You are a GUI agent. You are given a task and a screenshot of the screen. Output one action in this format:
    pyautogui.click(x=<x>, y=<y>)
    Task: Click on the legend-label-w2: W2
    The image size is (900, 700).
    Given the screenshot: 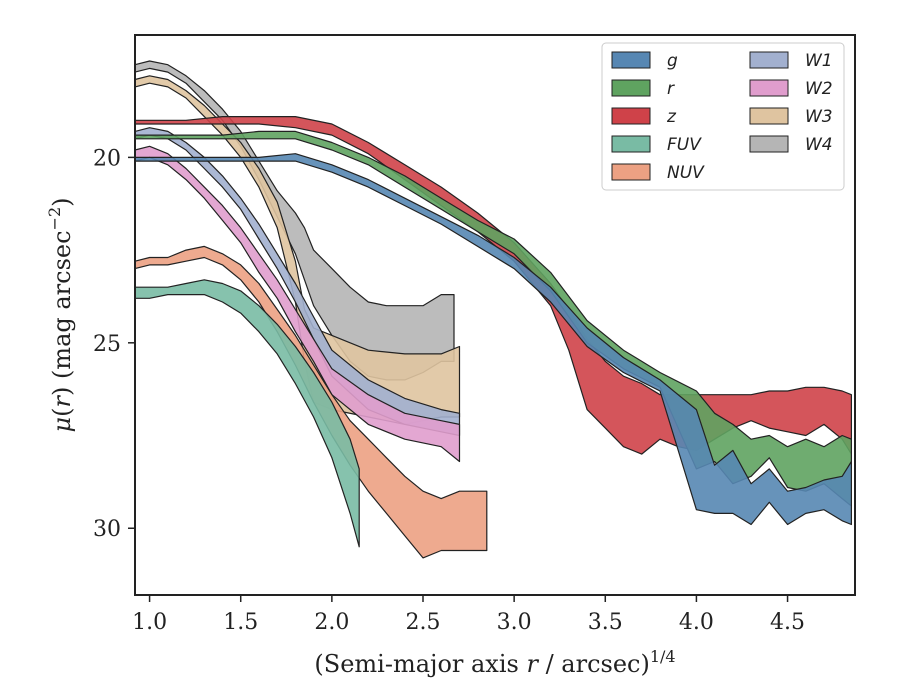 What is the action you would take?
    pyautogui.click(x=819, y=89)
    